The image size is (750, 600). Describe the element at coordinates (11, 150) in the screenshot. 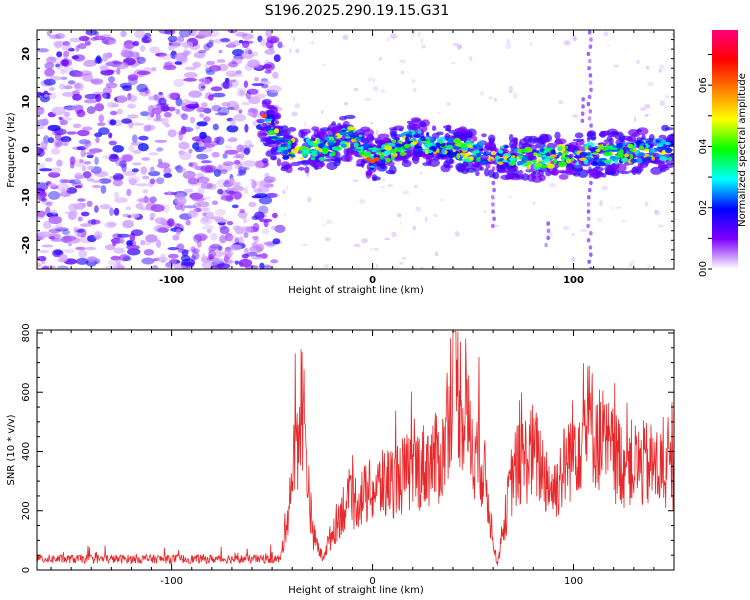

I see `heatmap-y-label: Frequency (Hz)` at that location.